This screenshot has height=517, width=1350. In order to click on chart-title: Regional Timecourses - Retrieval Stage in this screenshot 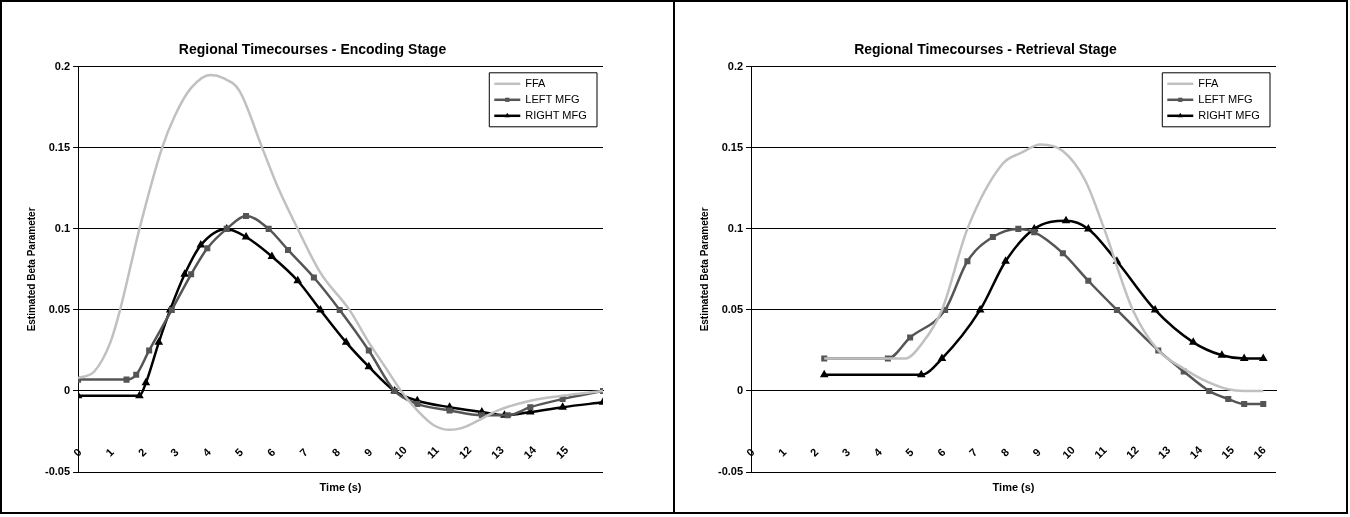, I will do `click(986, 49)`.